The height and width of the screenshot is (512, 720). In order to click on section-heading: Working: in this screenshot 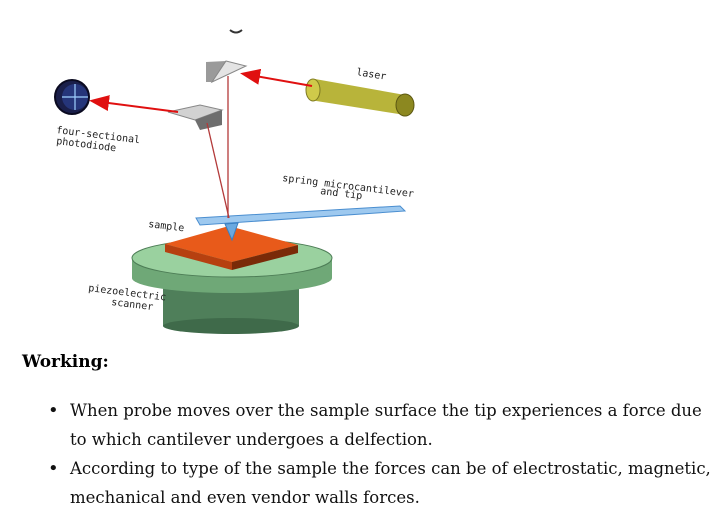, I will do `click(65, 362)`.